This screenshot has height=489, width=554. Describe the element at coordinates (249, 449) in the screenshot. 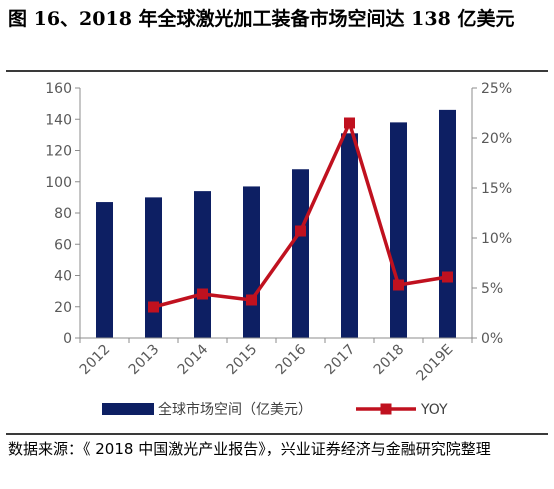

I see `source-note: 数据来源：《 2018 中国激光产业报告》，兴业证券经济与金融研究院整理` at that location.